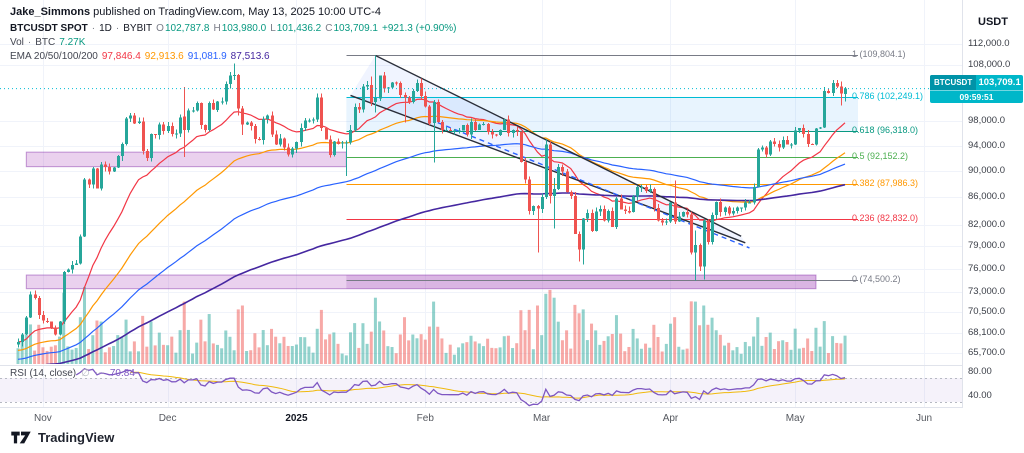 This screenshot has width=1024, height=453. Describe the element at coordinates (49, 28) in the screenshot. I see `symbol-title: BTCUSDT SPOT` at that location.